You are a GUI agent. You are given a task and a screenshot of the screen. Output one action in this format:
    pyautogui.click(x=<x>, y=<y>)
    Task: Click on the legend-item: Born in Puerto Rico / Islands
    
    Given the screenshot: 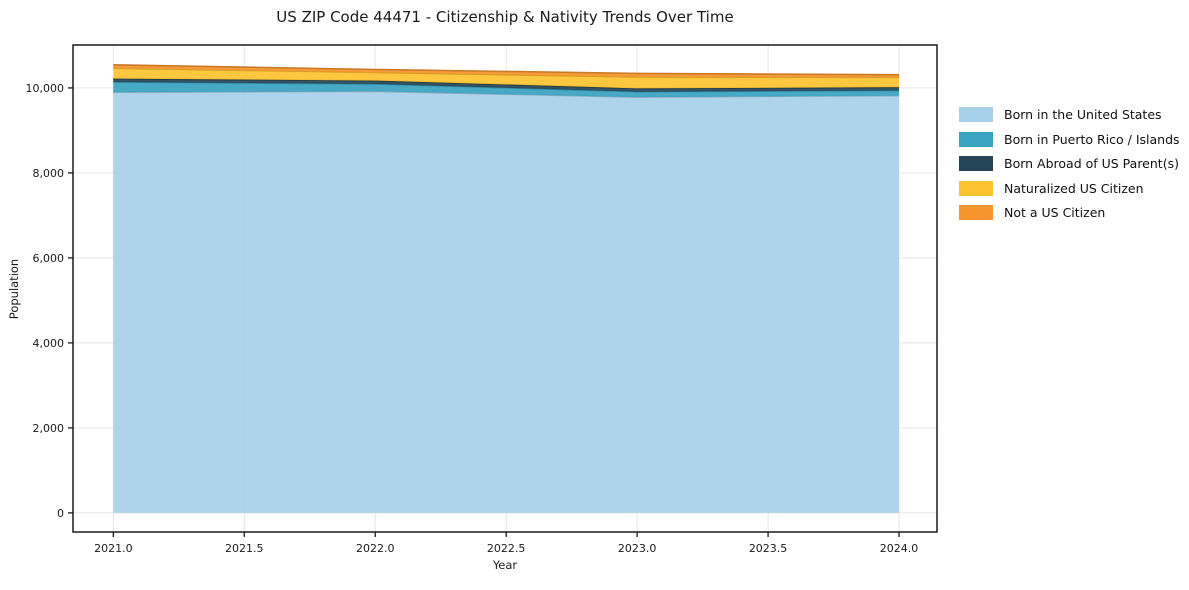 What is the action you would take?
    pyautogui.click(x=1069, y=139)
    